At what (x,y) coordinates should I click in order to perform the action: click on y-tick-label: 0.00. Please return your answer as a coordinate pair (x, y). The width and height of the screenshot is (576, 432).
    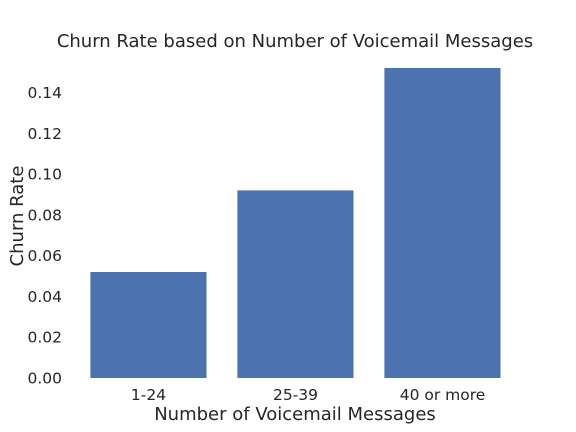
    Looking at the image, I should click on (44, 379).